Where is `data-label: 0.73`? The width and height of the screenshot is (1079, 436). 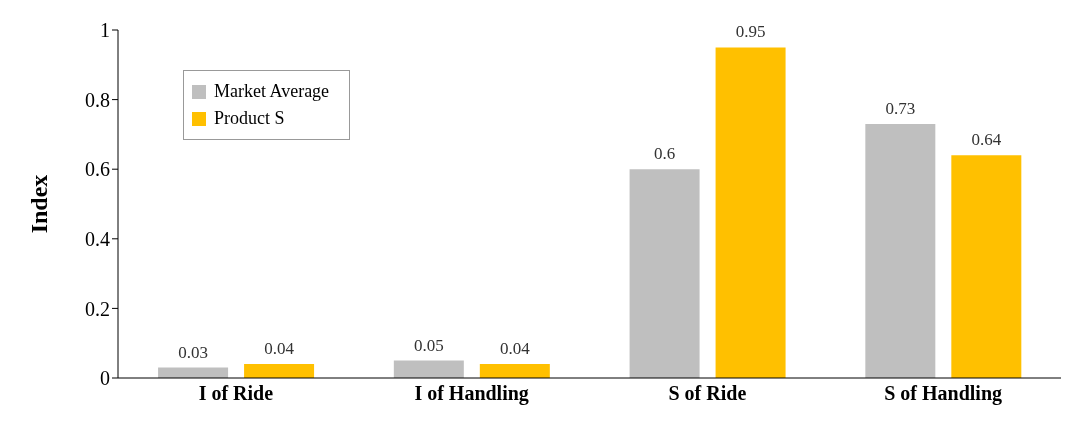 data-label: 0.73 is located at coordinates (900, 108).